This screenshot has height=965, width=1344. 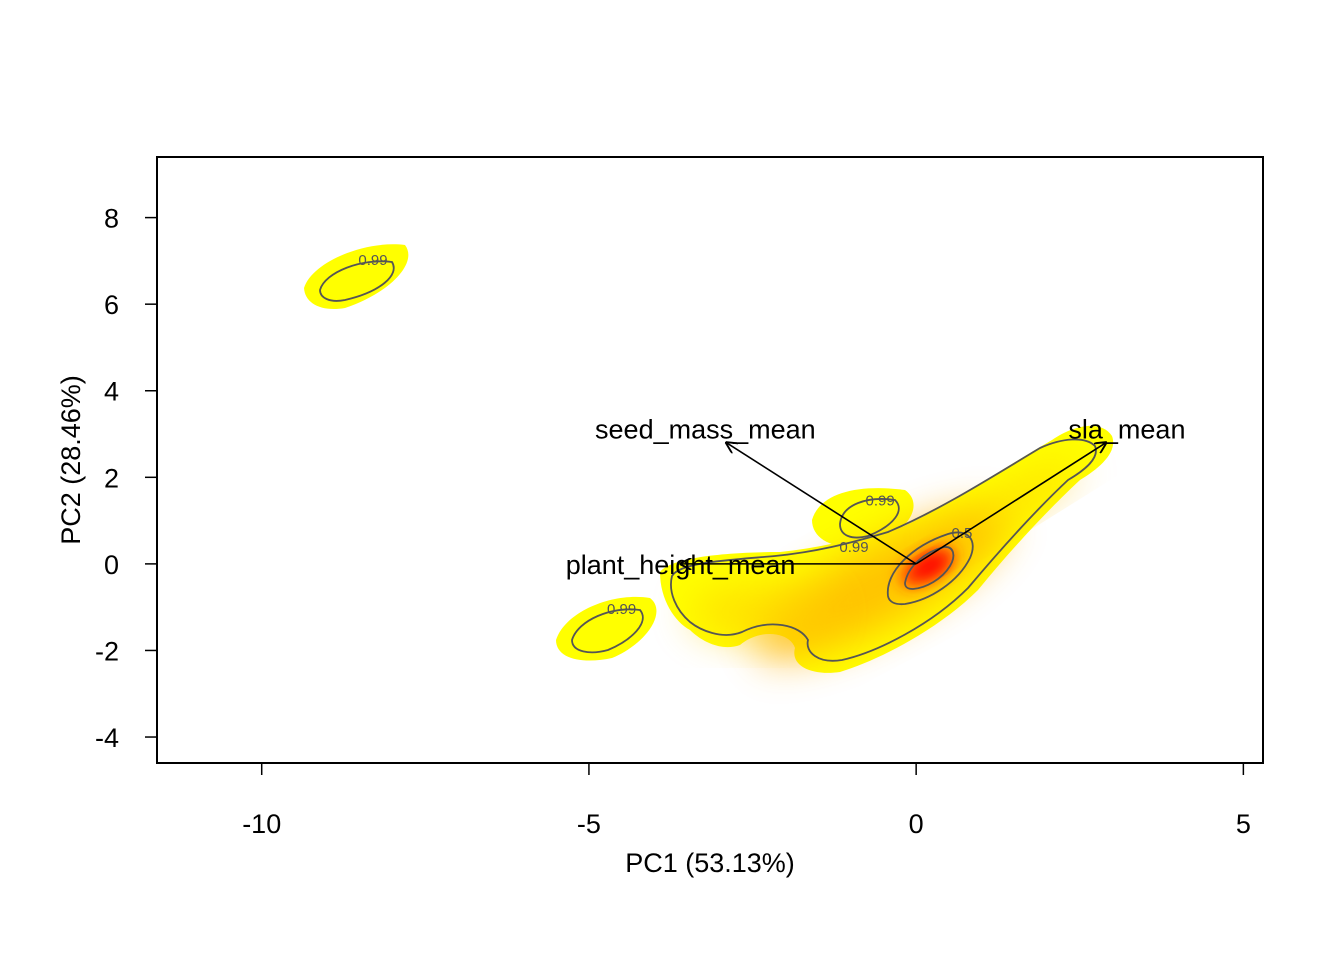 What do you see at coordinates (760, 612) in the screenshot?
I see `density-orange-region` at bounding box center [760, 612].